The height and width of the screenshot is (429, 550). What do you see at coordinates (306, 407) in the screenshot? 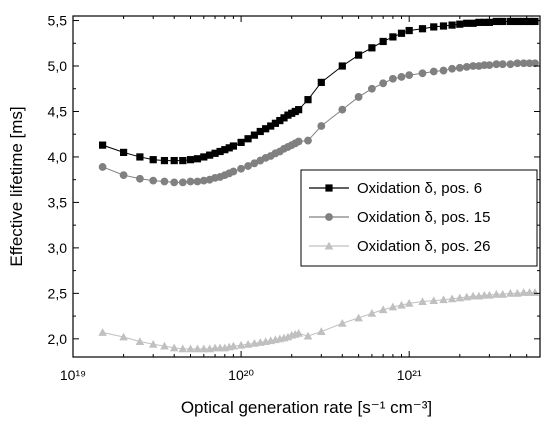
I see `x-axis-title: Optical generation rate [s⁻¹ cm⁻³]` at bounding box center [306, 407].